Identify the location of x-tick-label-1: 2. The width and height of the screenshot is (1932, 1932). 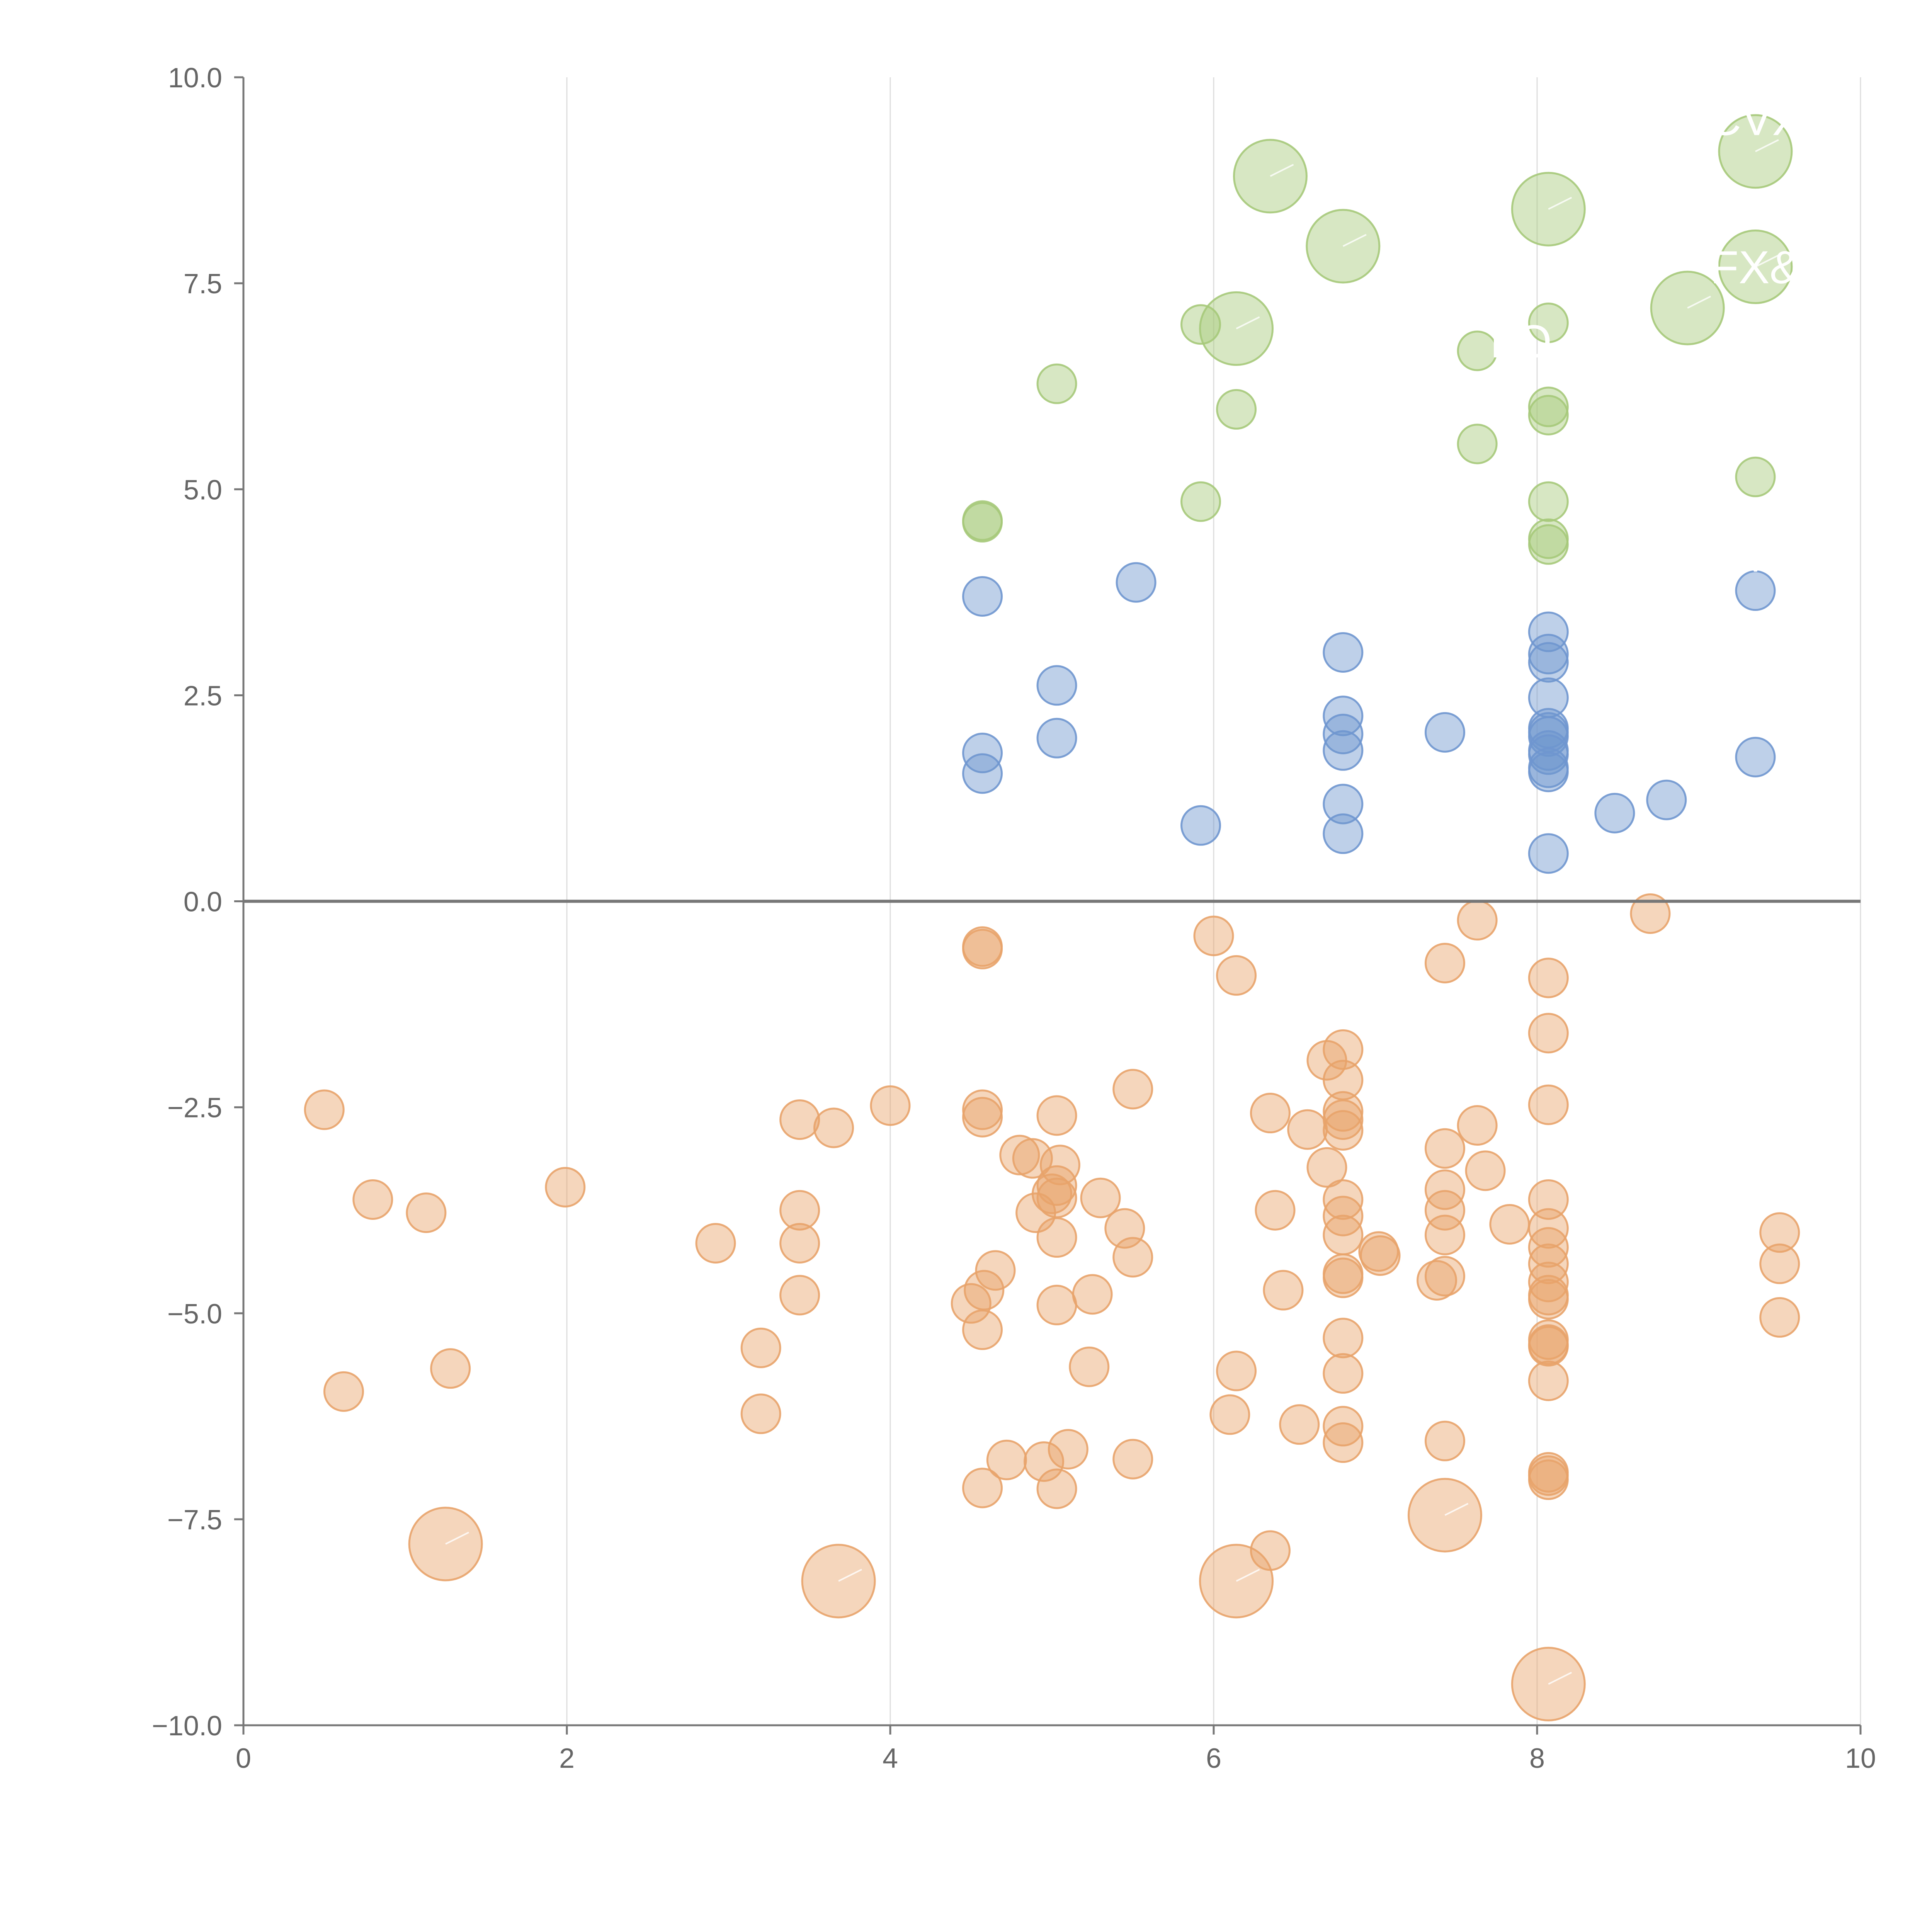
(567, 1758).